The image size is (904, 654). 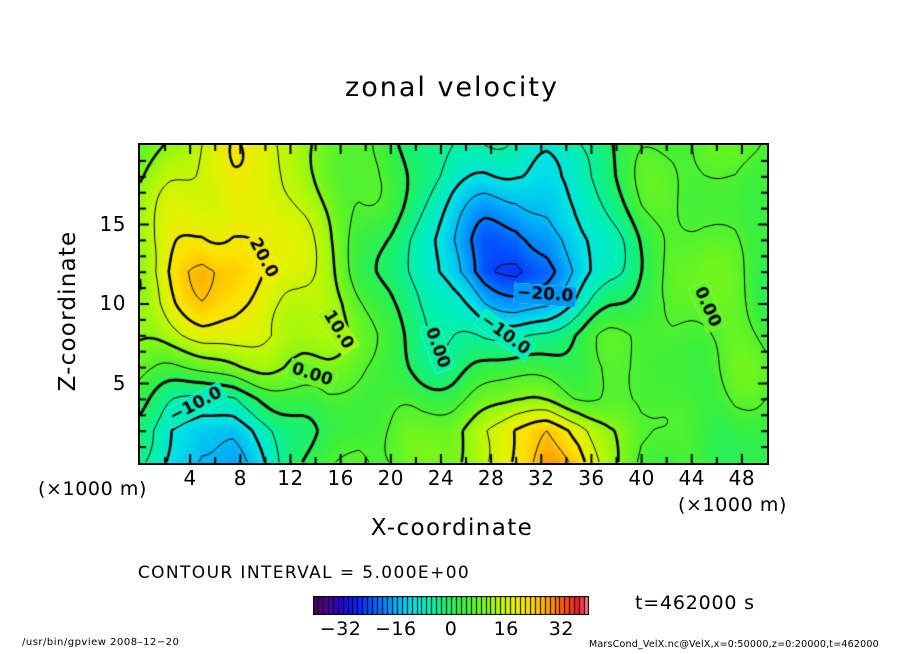 I want to click on colorbar-tick-16: 16, so click(x=506, y=629).